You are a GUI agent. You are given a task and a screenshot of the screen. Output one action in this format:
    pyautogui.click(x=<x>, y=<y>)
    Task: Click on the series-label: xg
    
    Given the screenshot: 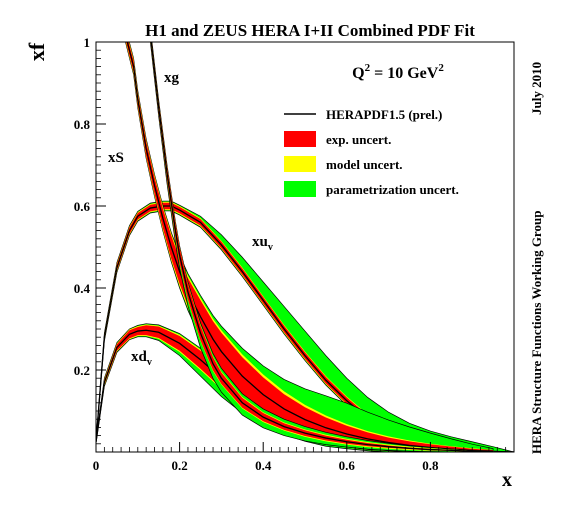 What is the action you would take?
    pyautogui.click(x=172, y=78)
    